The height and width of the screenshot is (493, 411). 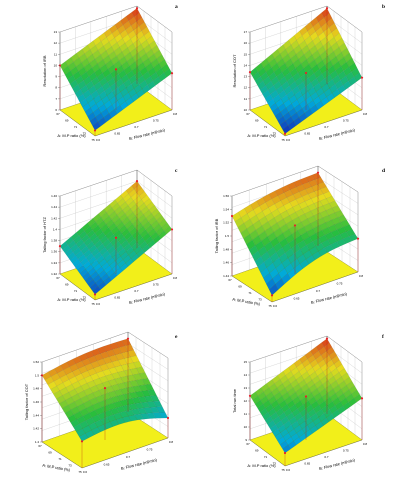 What do you see at coordinates (326, 457) in the screenshot?
I see `y-tick-label: 0.7` at bounding box center [326, 457].